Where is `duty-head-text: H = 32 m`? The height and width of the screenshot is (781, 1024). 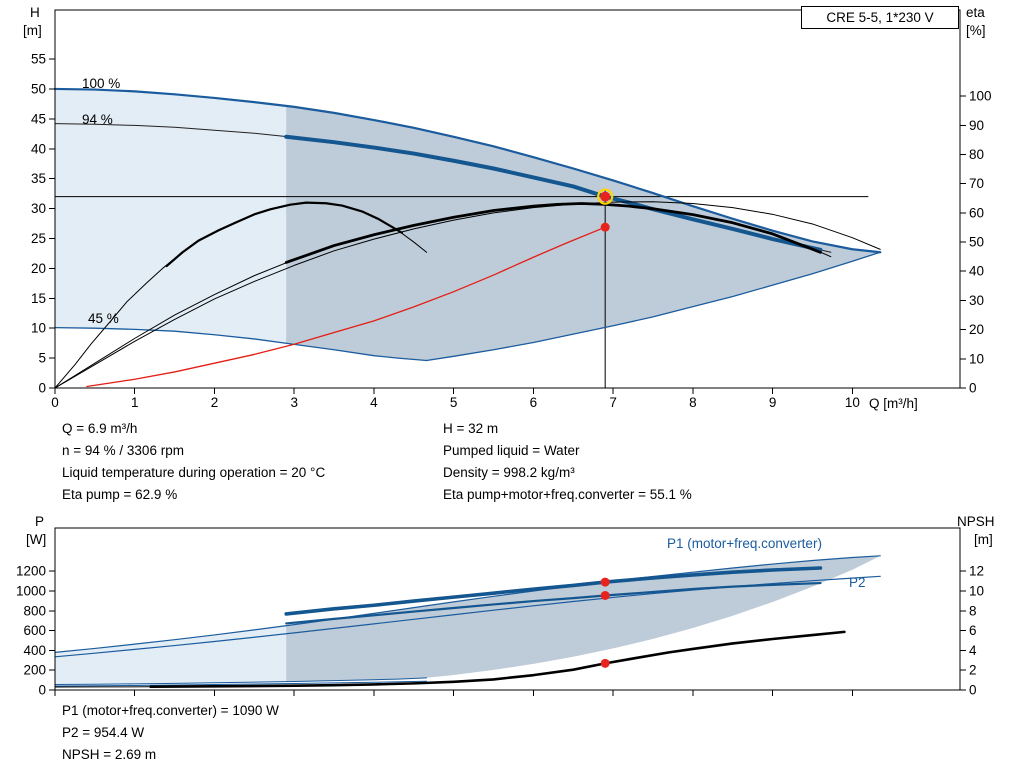 duty-head-text: H = 32 m is located at coordinates (471, 428).